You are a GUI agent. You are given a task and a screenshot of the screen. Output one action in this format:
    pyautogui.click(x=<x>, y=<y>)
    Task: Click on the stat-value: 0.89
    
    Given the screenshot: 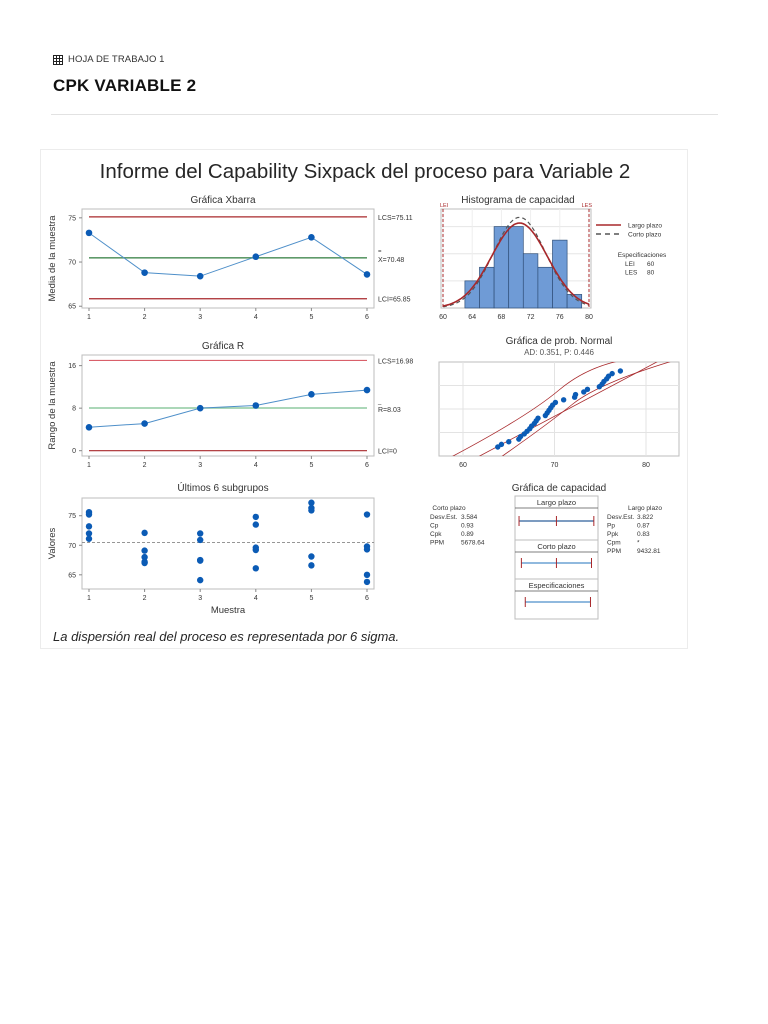 What is the action you would take?
    pyautogui.click(x=467, y=534)
    